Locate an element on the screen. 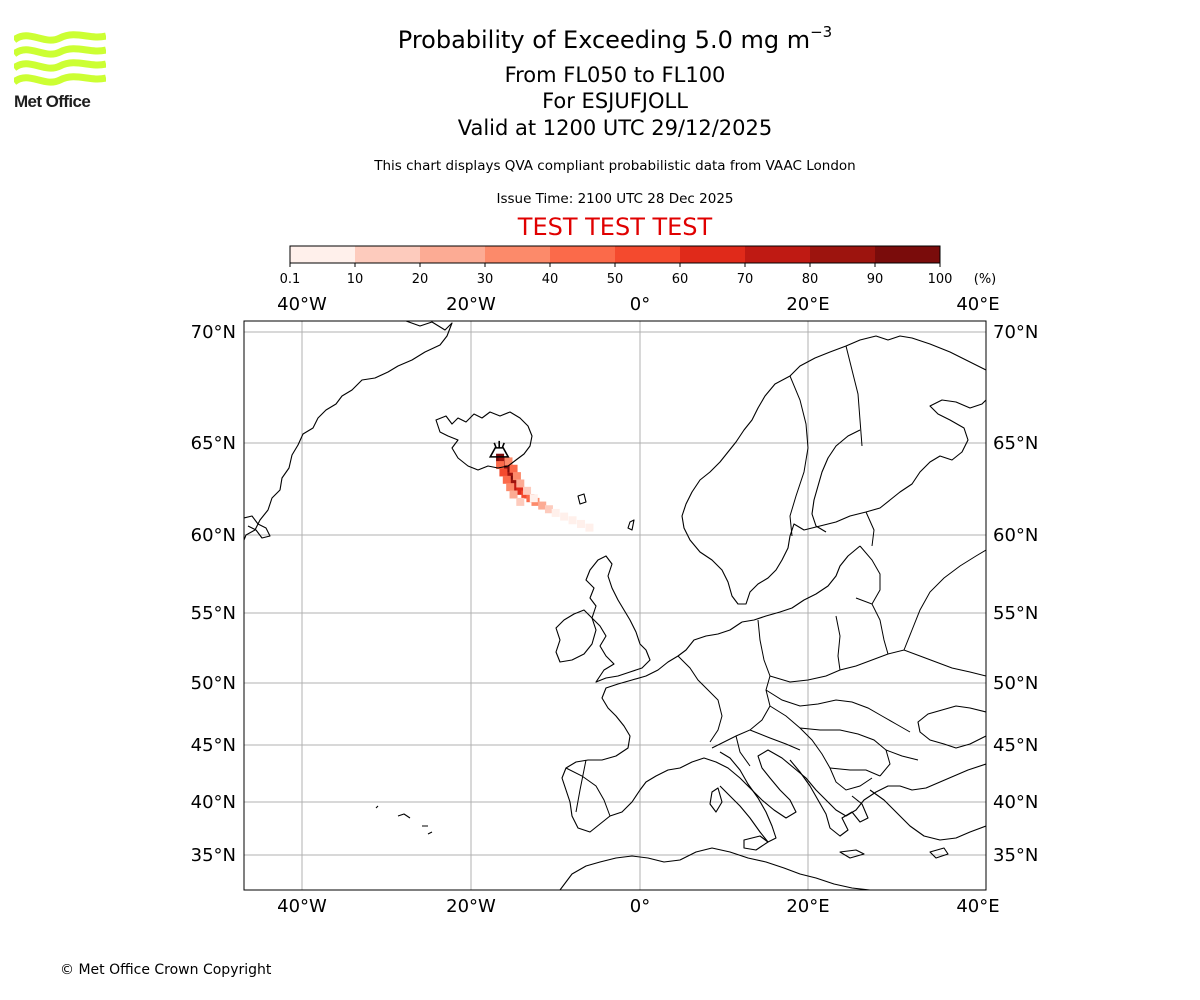 The width and height of the screenshot is (1200, 1000). faroe-islands is located at coordinates (582, 499).